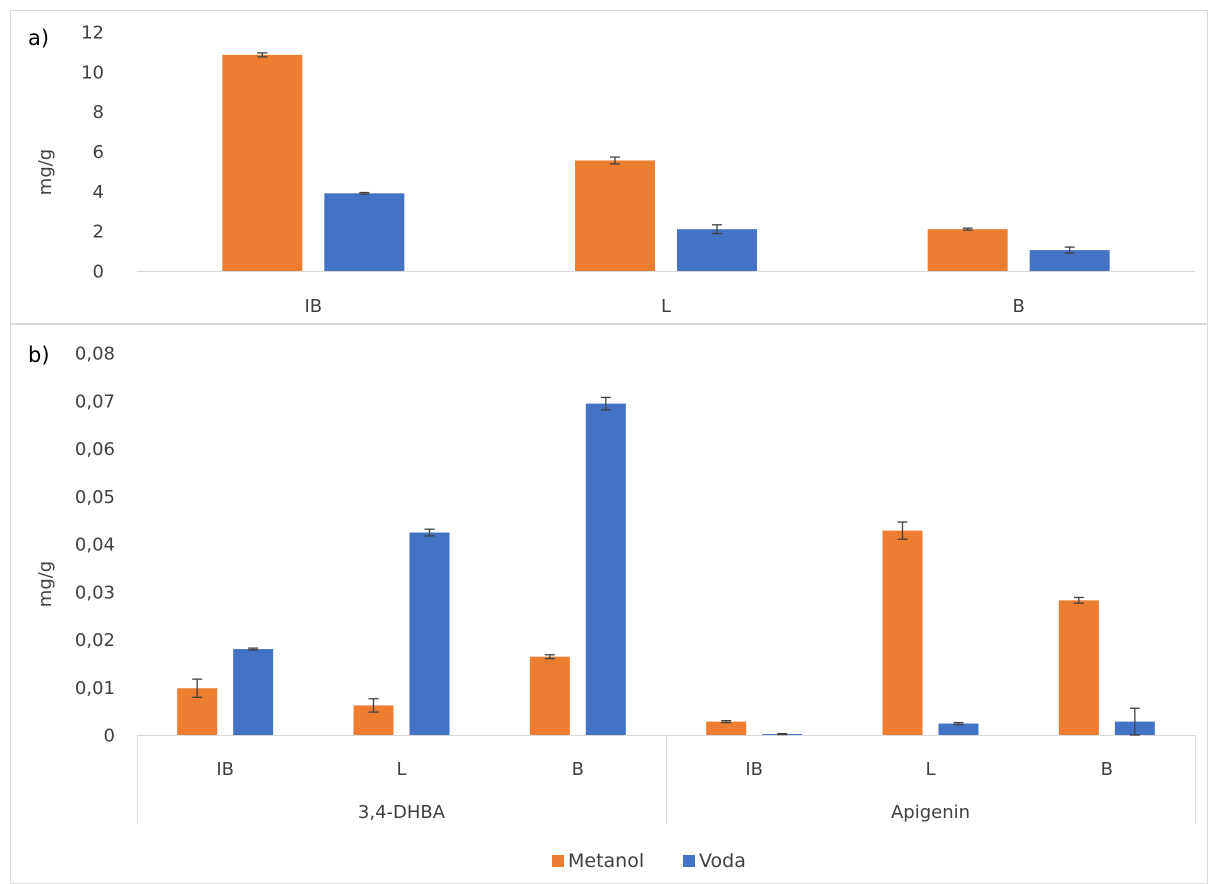 The height and width of the screenshot is (884, 1208). What do you see at coordinates (109, 736) in the screenshot?
I see `panel-b-y-tick-label: 0` at bounding box center [109, 736].